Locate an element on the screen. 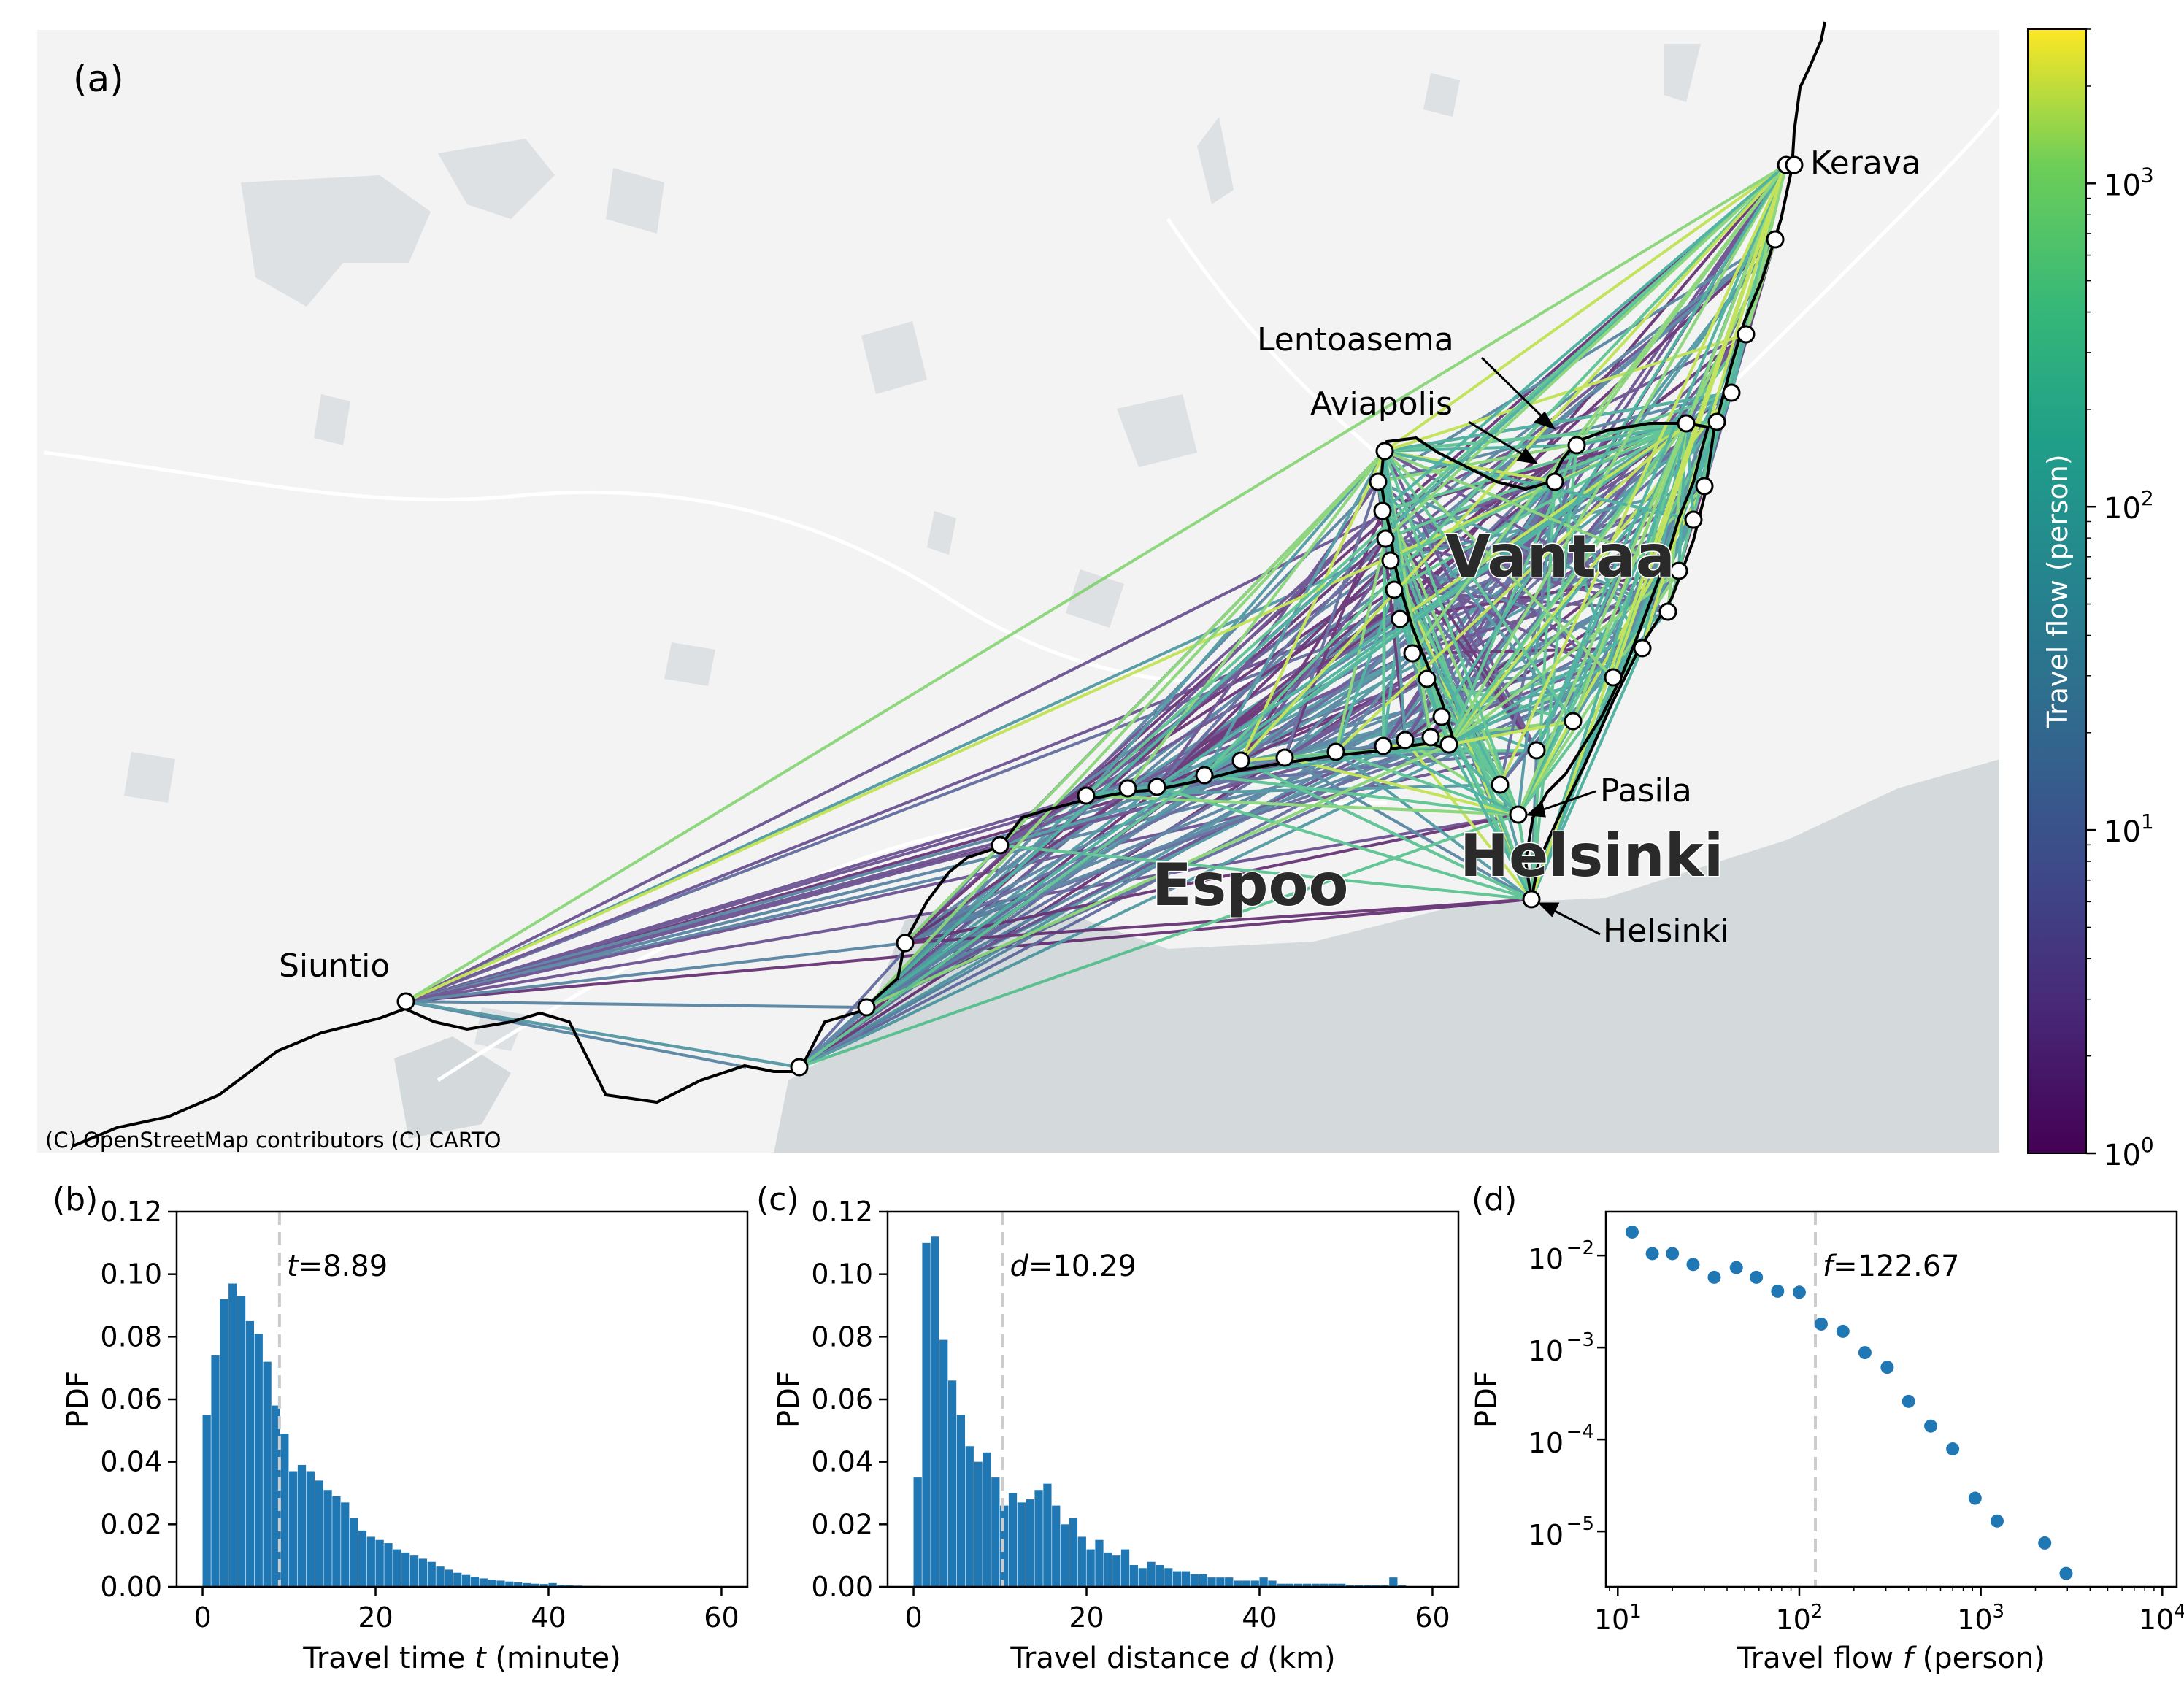  sea-area is located at coordinates (1387, 956).